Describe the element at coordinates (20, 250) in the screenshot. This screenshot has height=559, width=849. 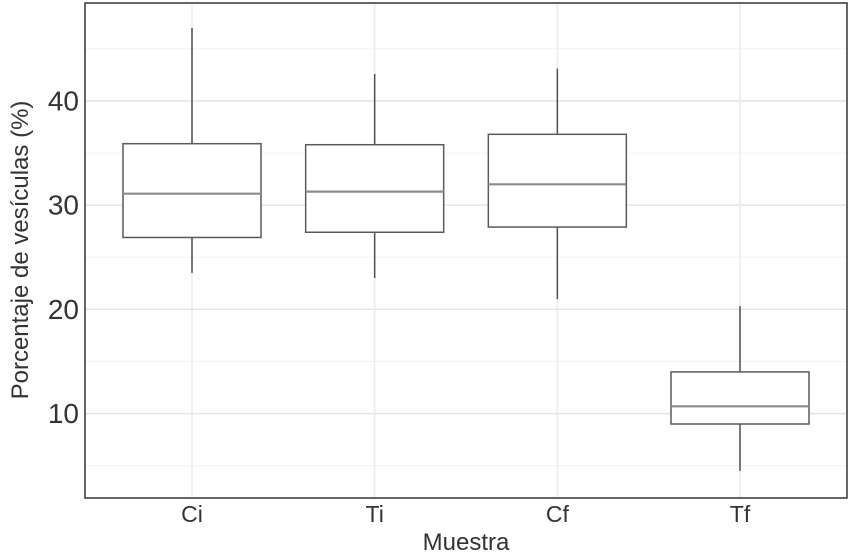
I see `y-axis-title: Porcentaje de vesículas (%)` at that location.